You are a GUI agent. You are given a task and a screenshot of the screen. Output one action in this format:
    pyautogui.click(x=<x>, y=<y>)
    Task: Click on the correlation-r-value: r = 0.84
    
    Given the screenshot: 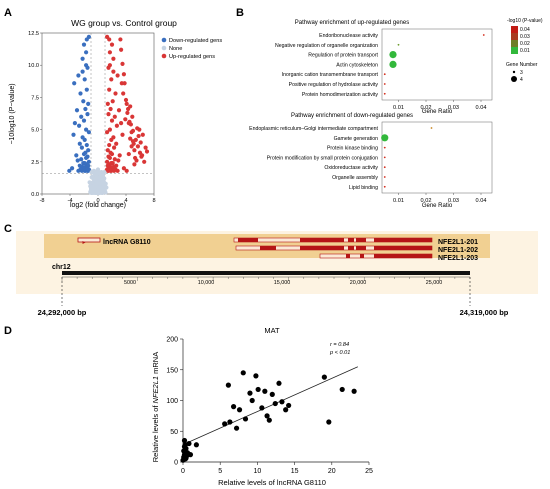 What is the action you would take?
    pyautogui.click(x=339, y=345)
    